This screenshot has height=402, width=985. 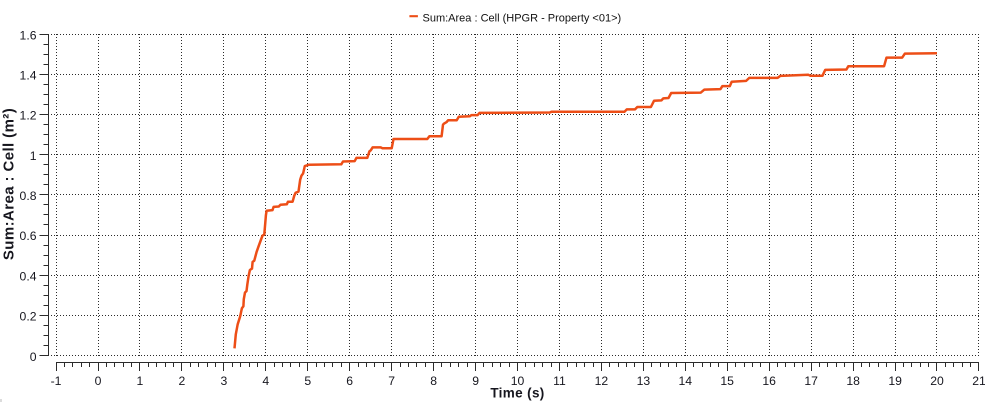 I want to click on svg-text: 7, so click(x=391, y=381).